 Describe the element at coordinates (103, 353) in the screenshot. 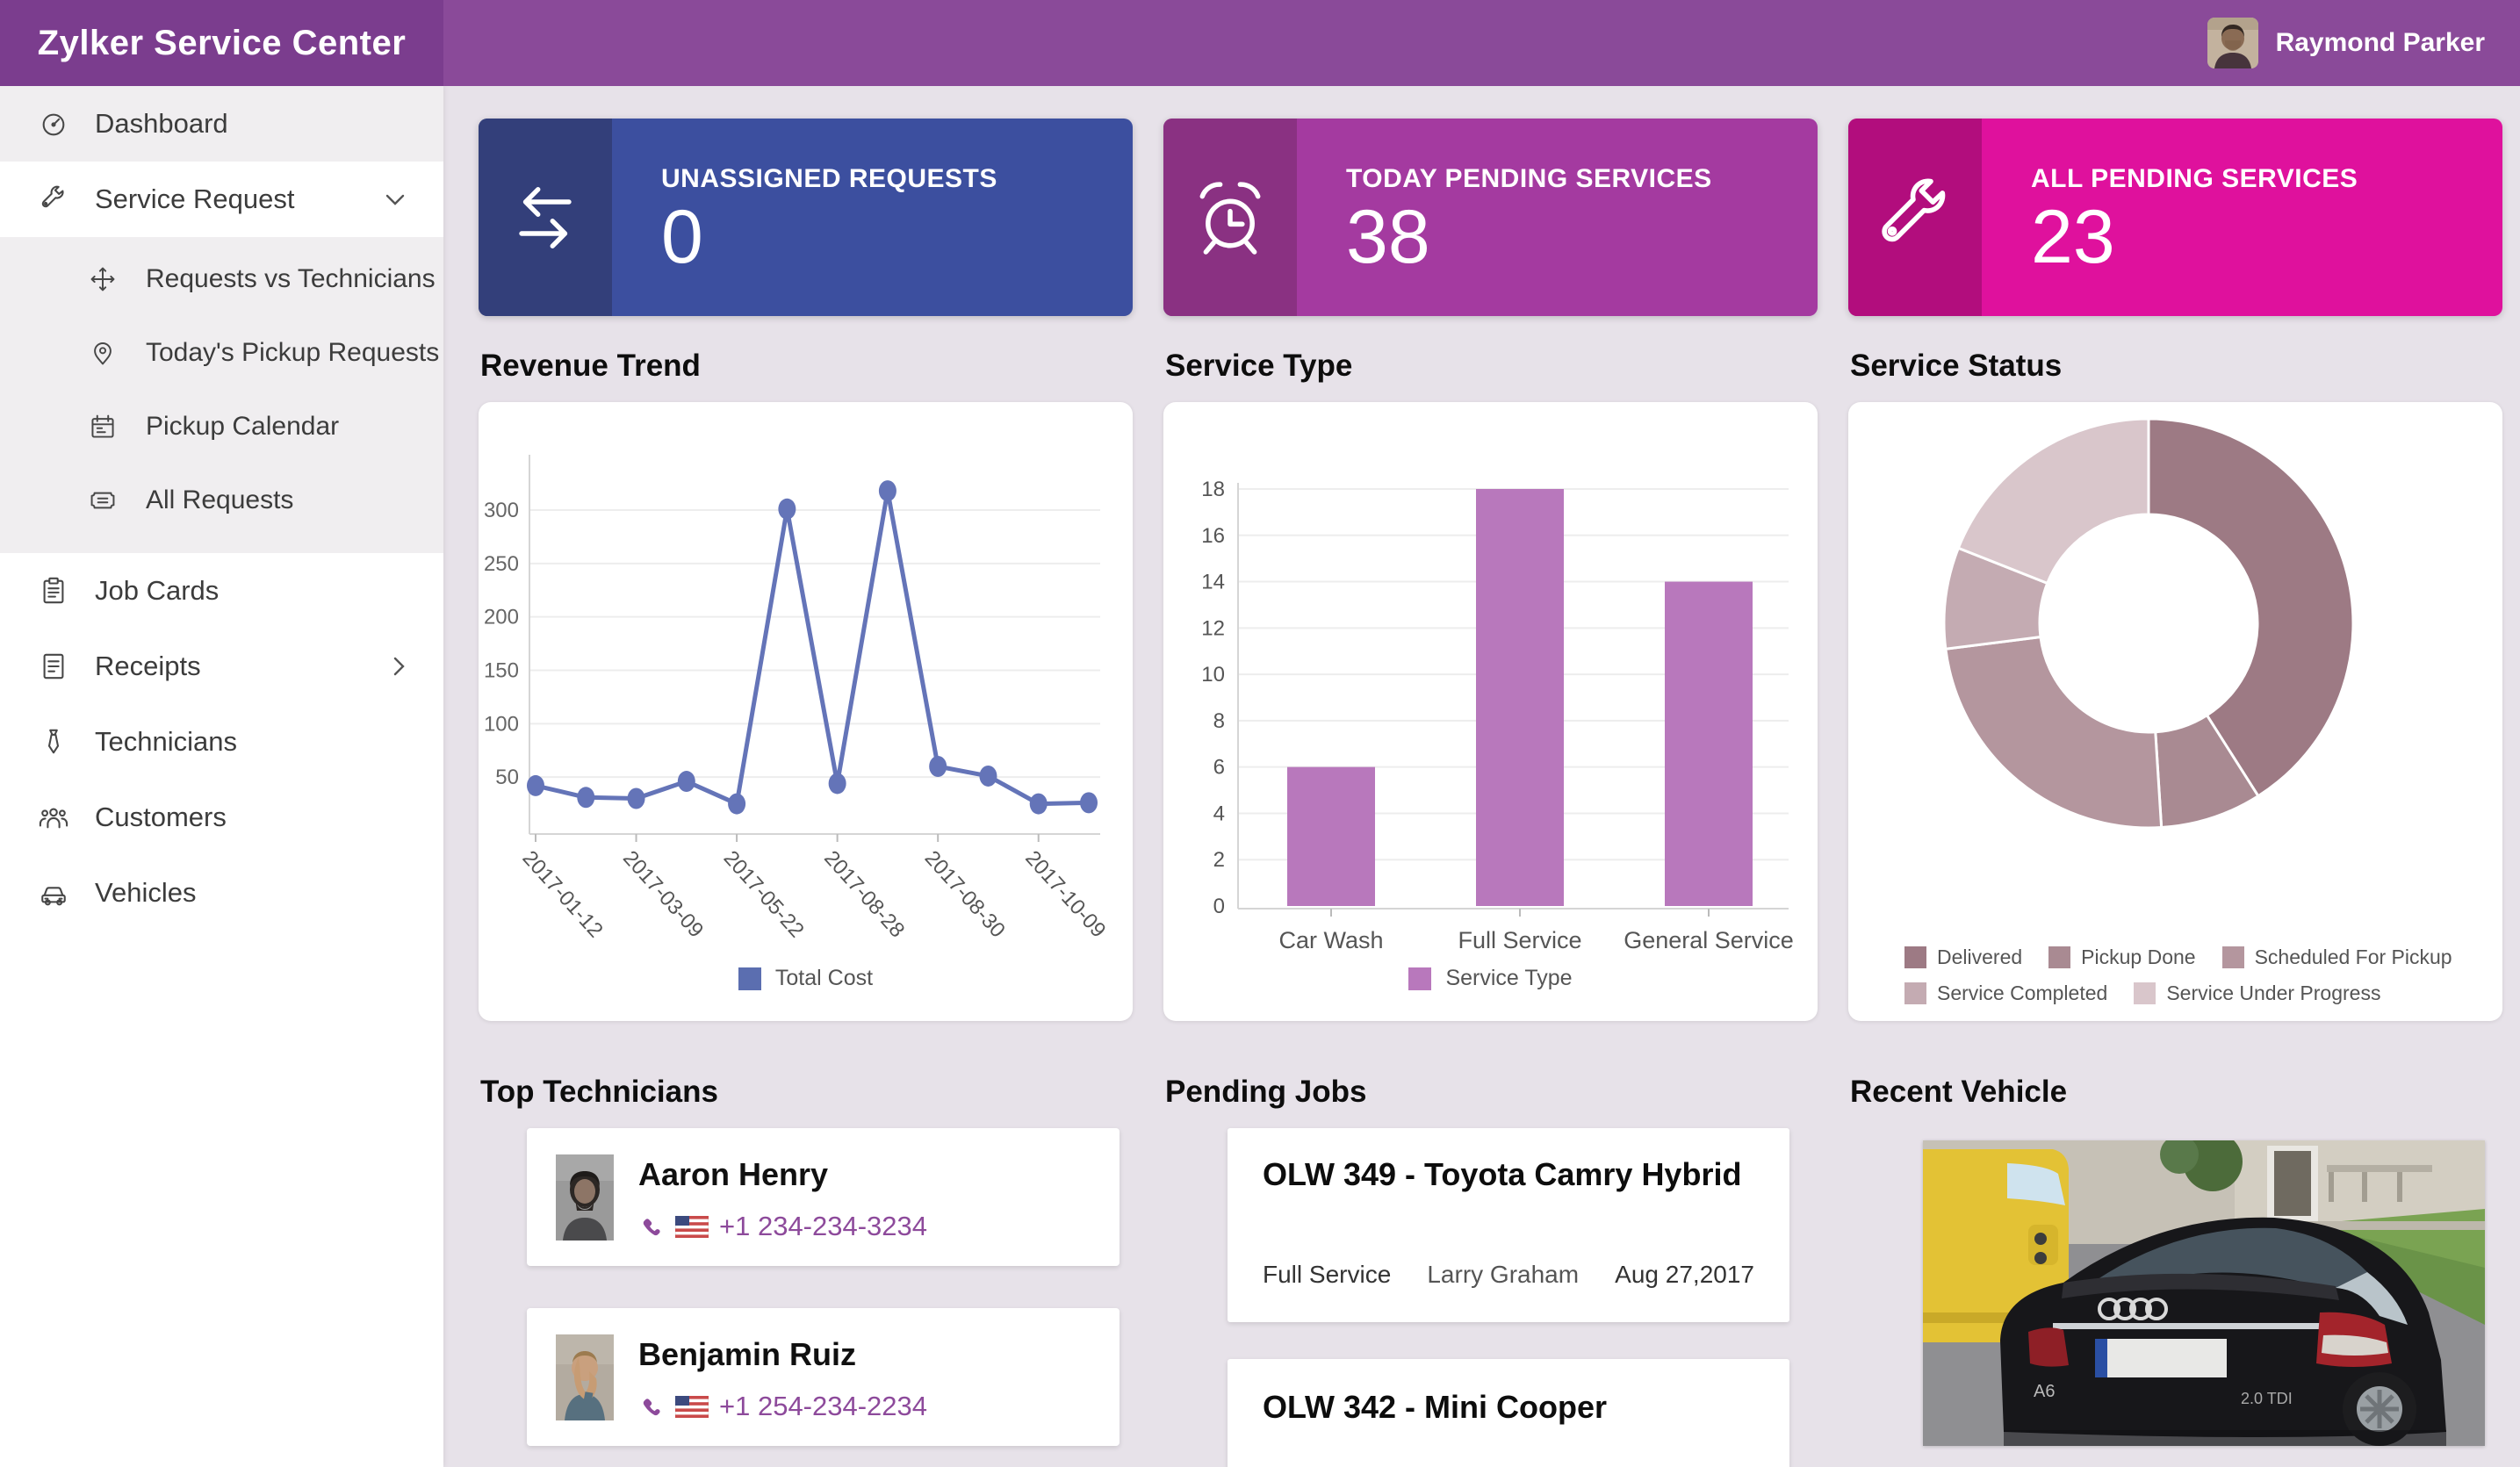

I see `location-pin-icon` at that location.